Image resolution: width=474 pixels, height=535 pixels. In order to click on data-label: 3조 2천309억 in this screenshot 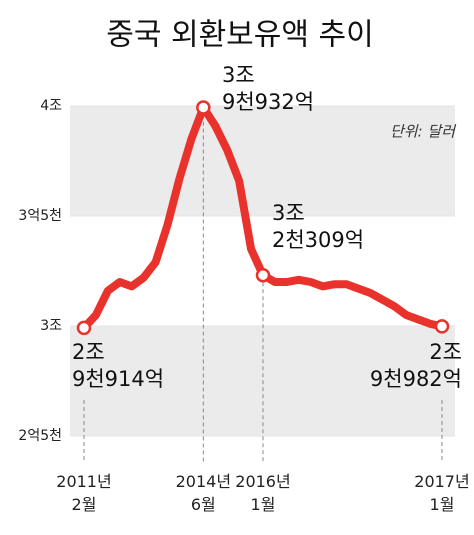, I will do `click(318, 226)`.